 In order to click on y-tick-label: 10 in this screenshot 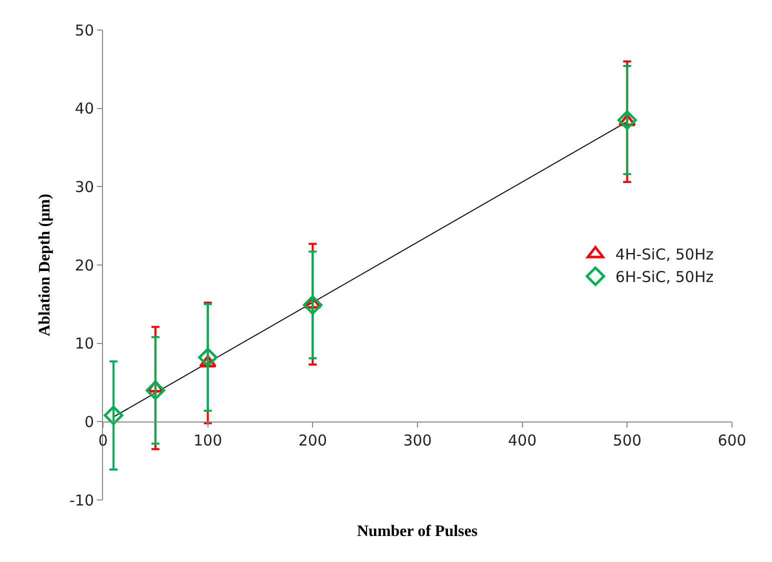, I will do `click(84, 343)`.